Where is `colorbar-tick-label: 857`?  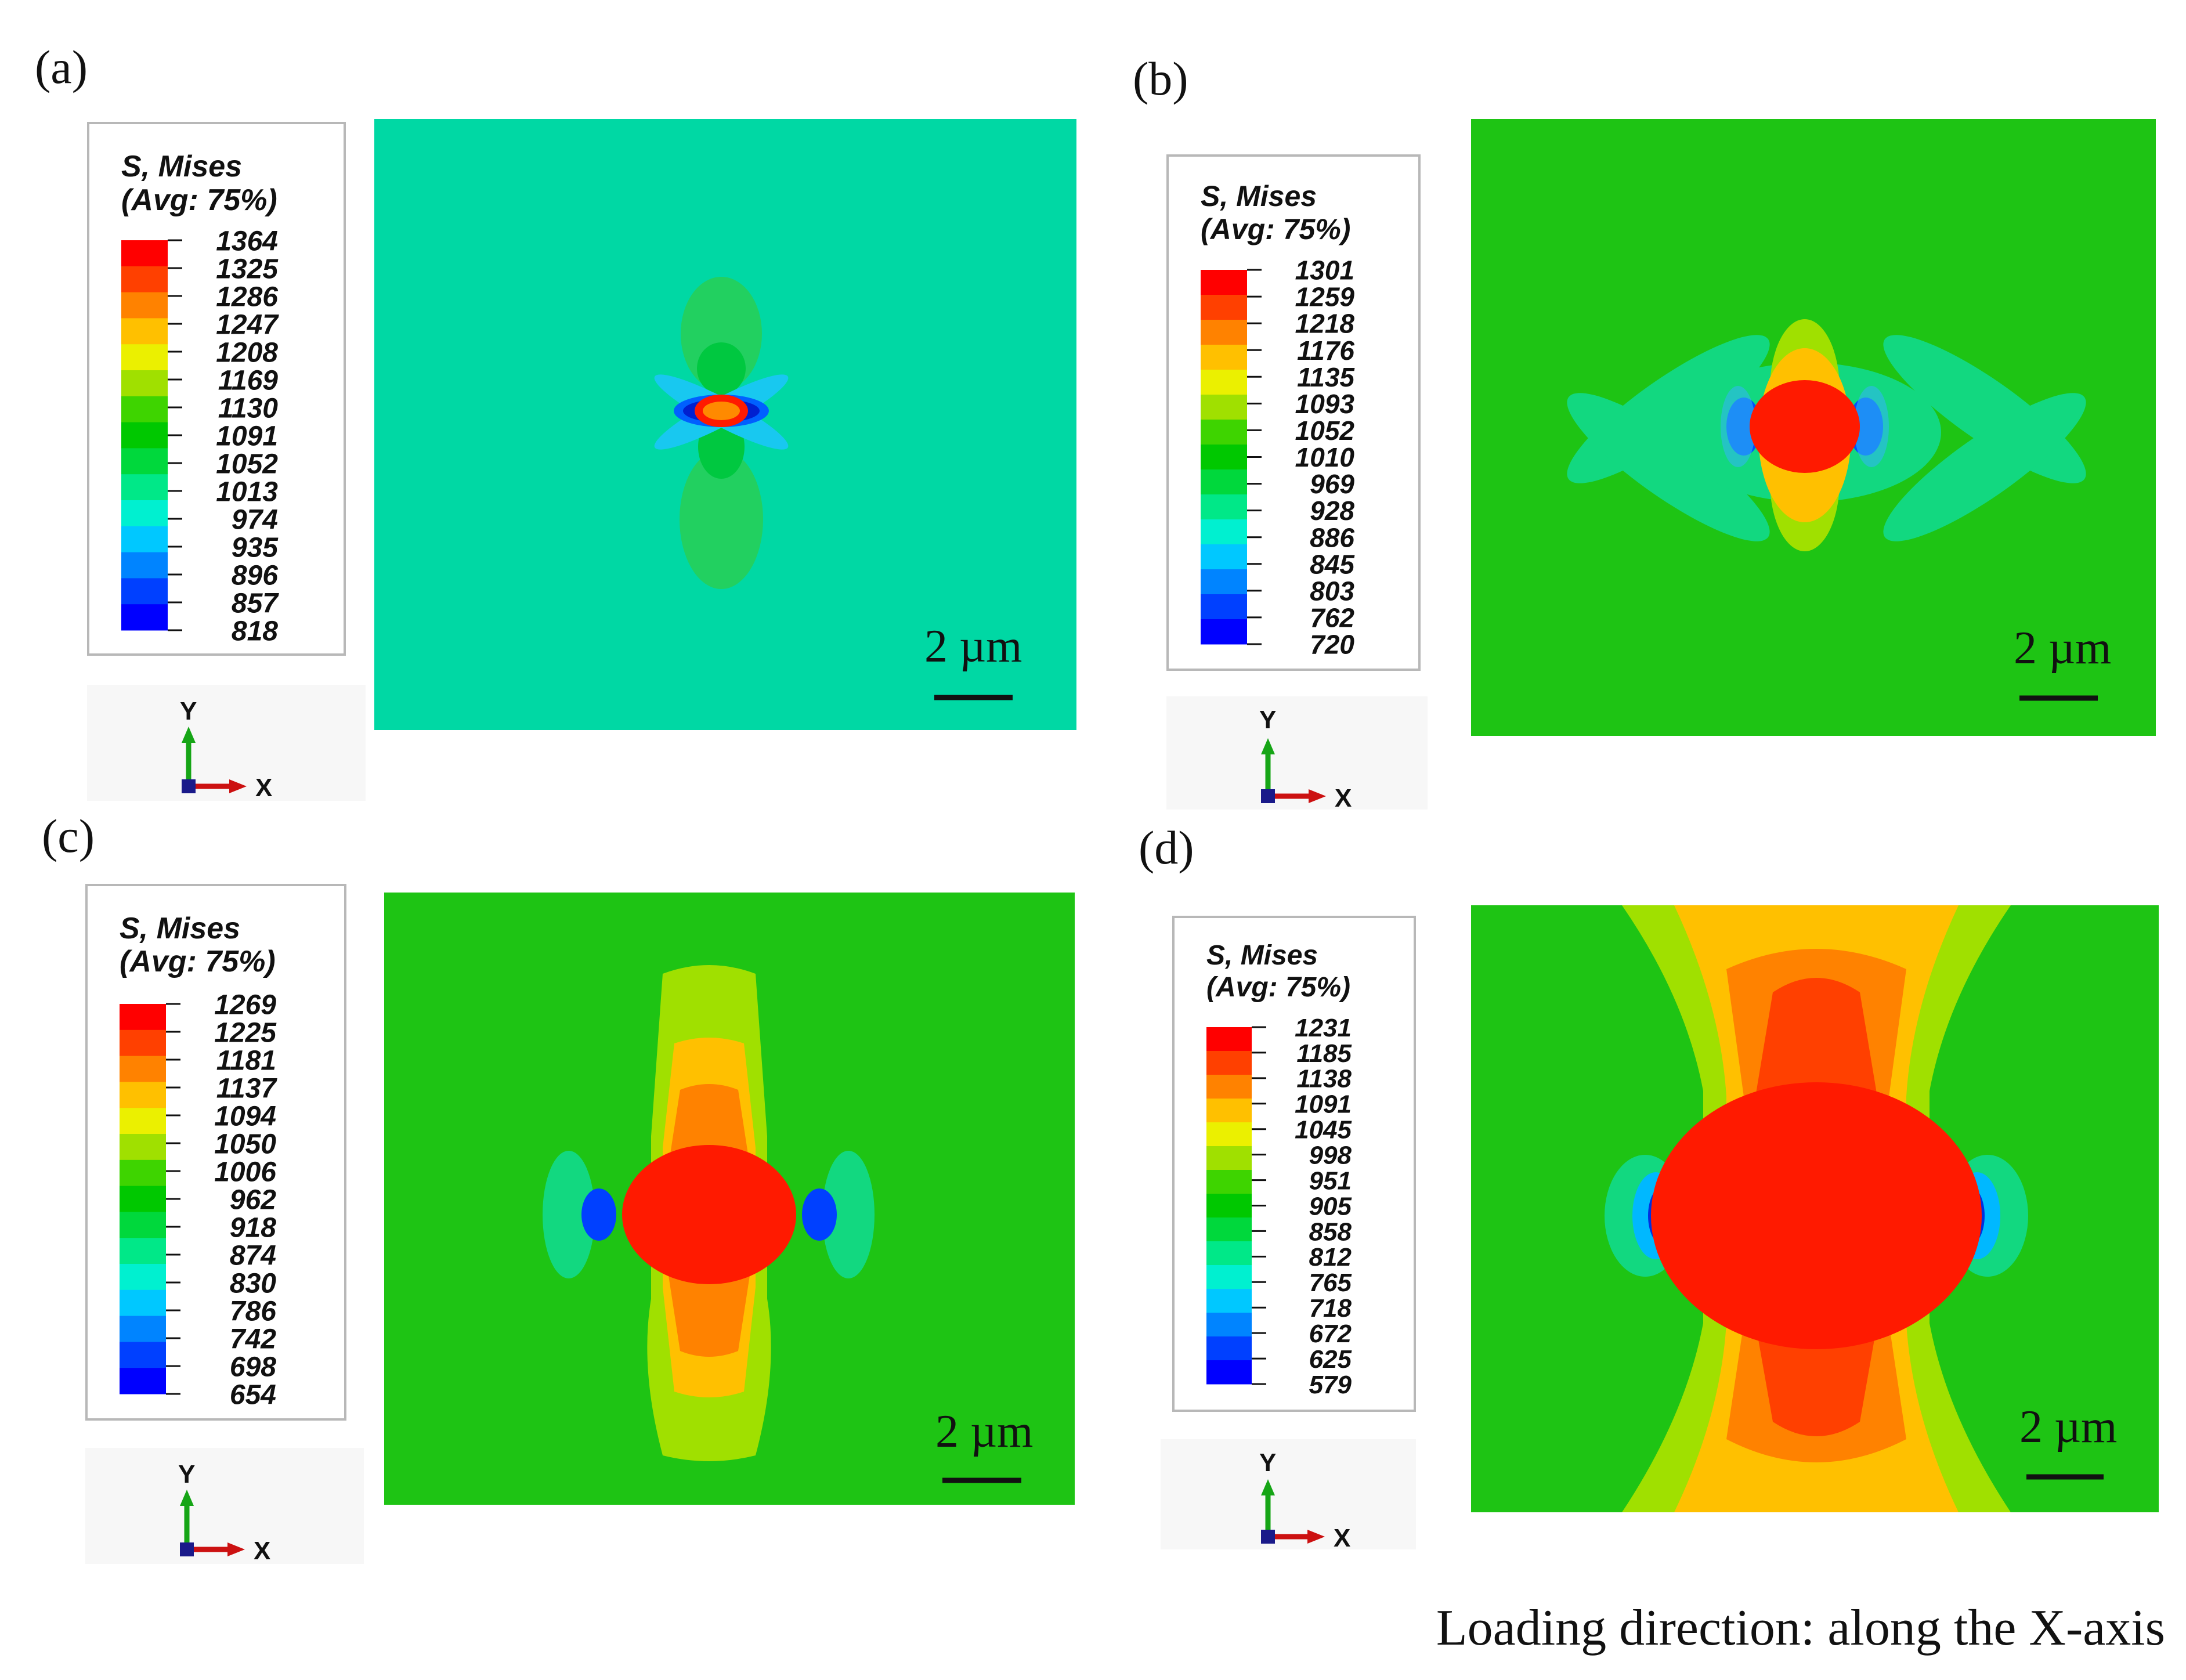 colorbar-tick-label: 857 is located at coordinates (255, 603).